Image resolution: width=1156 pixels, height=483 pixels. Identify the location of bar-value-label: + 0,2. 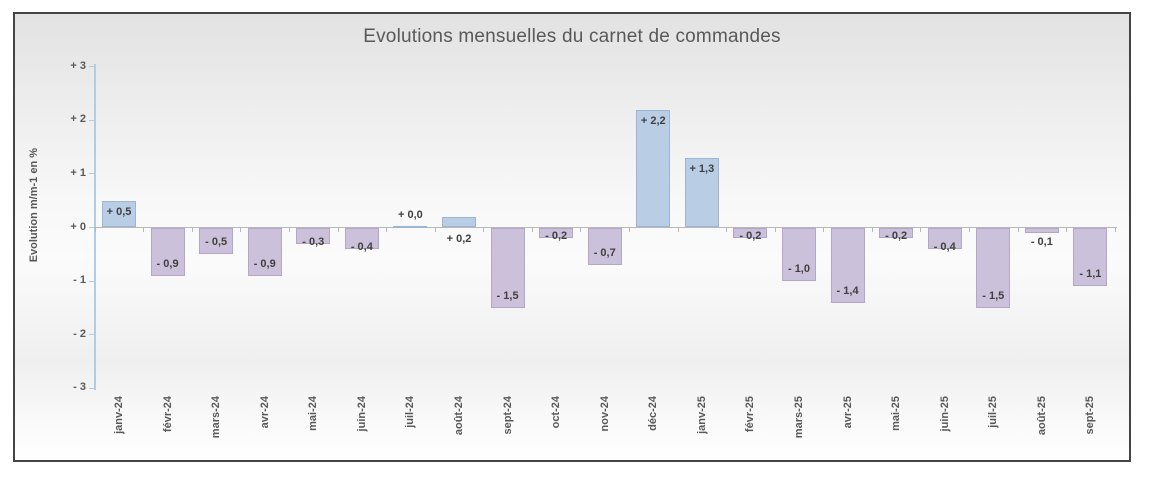
(459, 238).